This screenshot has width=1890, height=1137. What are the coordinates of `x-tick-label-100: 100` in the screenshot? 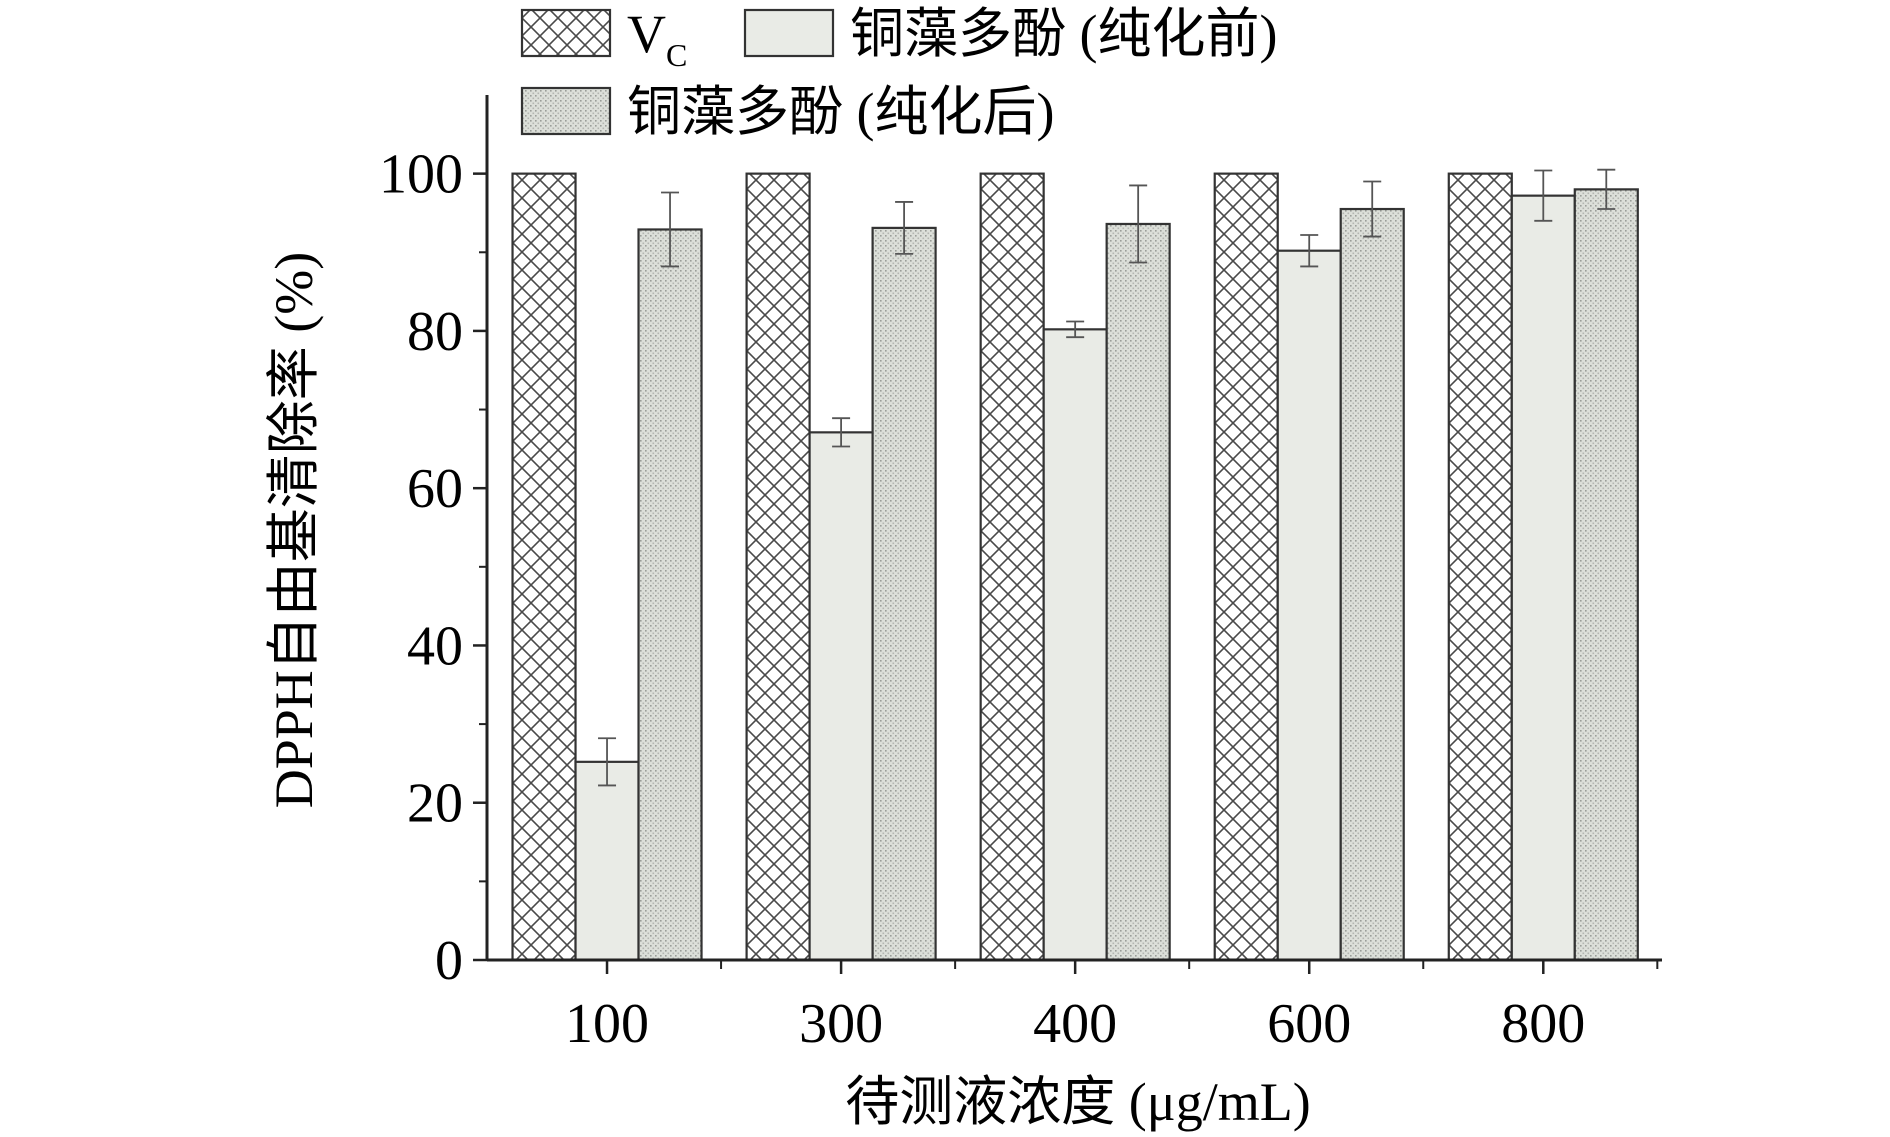 It's located at (607, 1024).